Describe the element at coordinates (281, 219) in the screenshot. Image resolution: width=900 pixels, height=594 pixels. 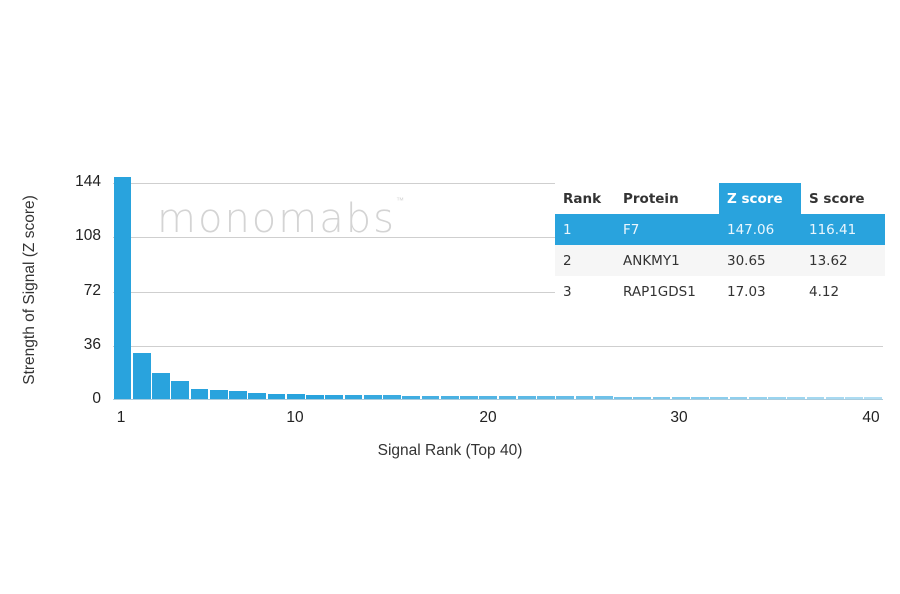
I see `monomabs-watermark: monomabs™` at that location.